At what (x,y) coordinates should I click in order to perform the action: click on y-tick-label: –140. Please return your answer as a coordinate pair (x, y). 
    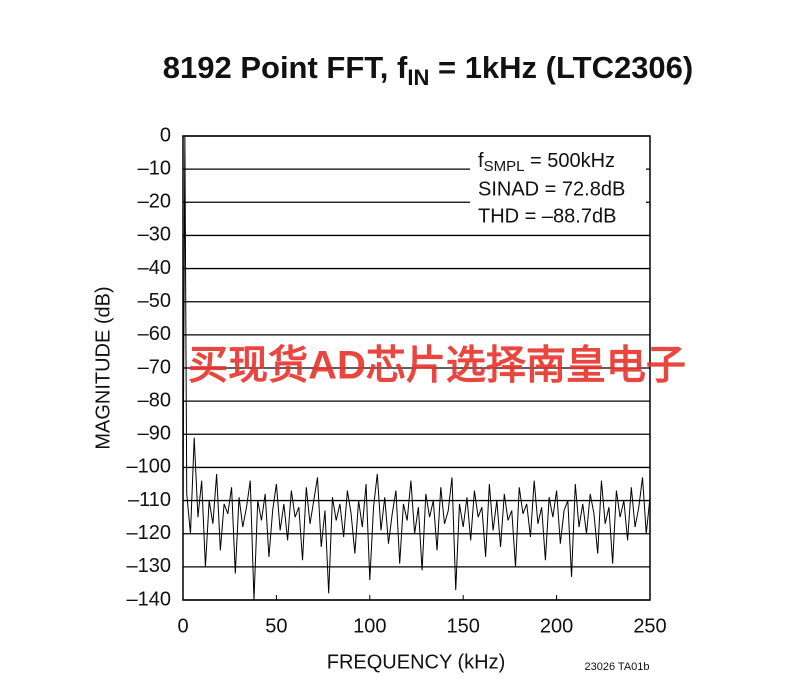
    Looking at the image, I should click on (149, 599).